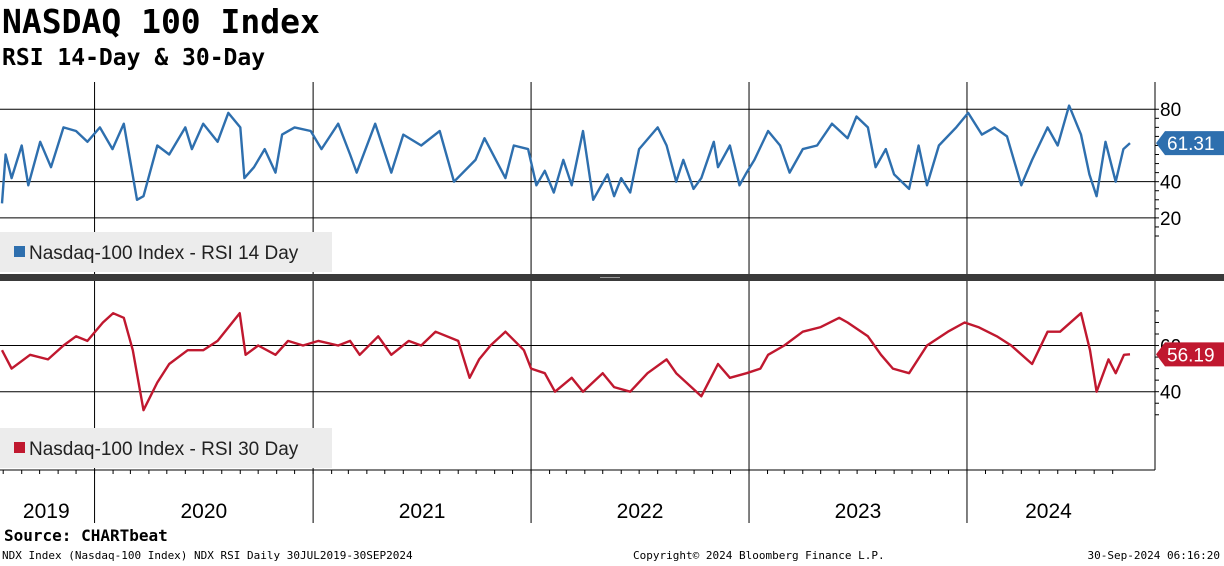 The width and height of the screenshot is (1224, 566). Describe the element at coordinates (46, 511) in the screenshot. I see `year-label-2019: 2019` at that location.